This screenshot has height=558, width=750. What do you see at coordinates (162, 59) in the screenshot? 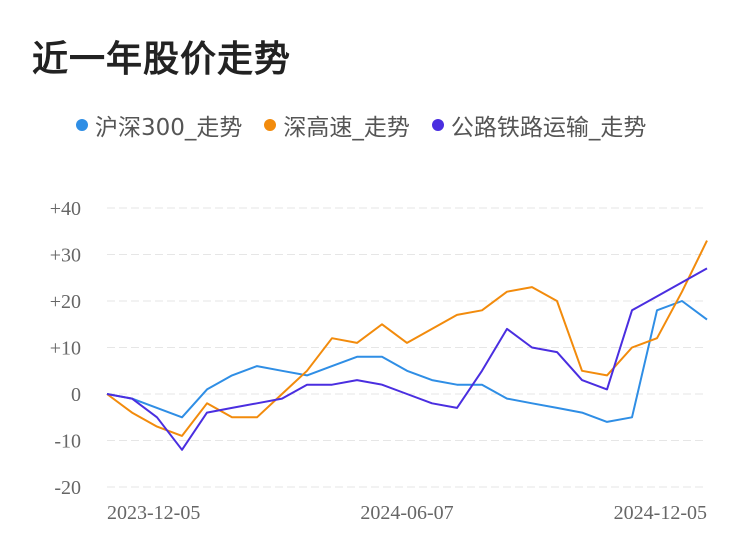
I see `chart-title: 近一年股价走势` at bounding box center [162, 59].